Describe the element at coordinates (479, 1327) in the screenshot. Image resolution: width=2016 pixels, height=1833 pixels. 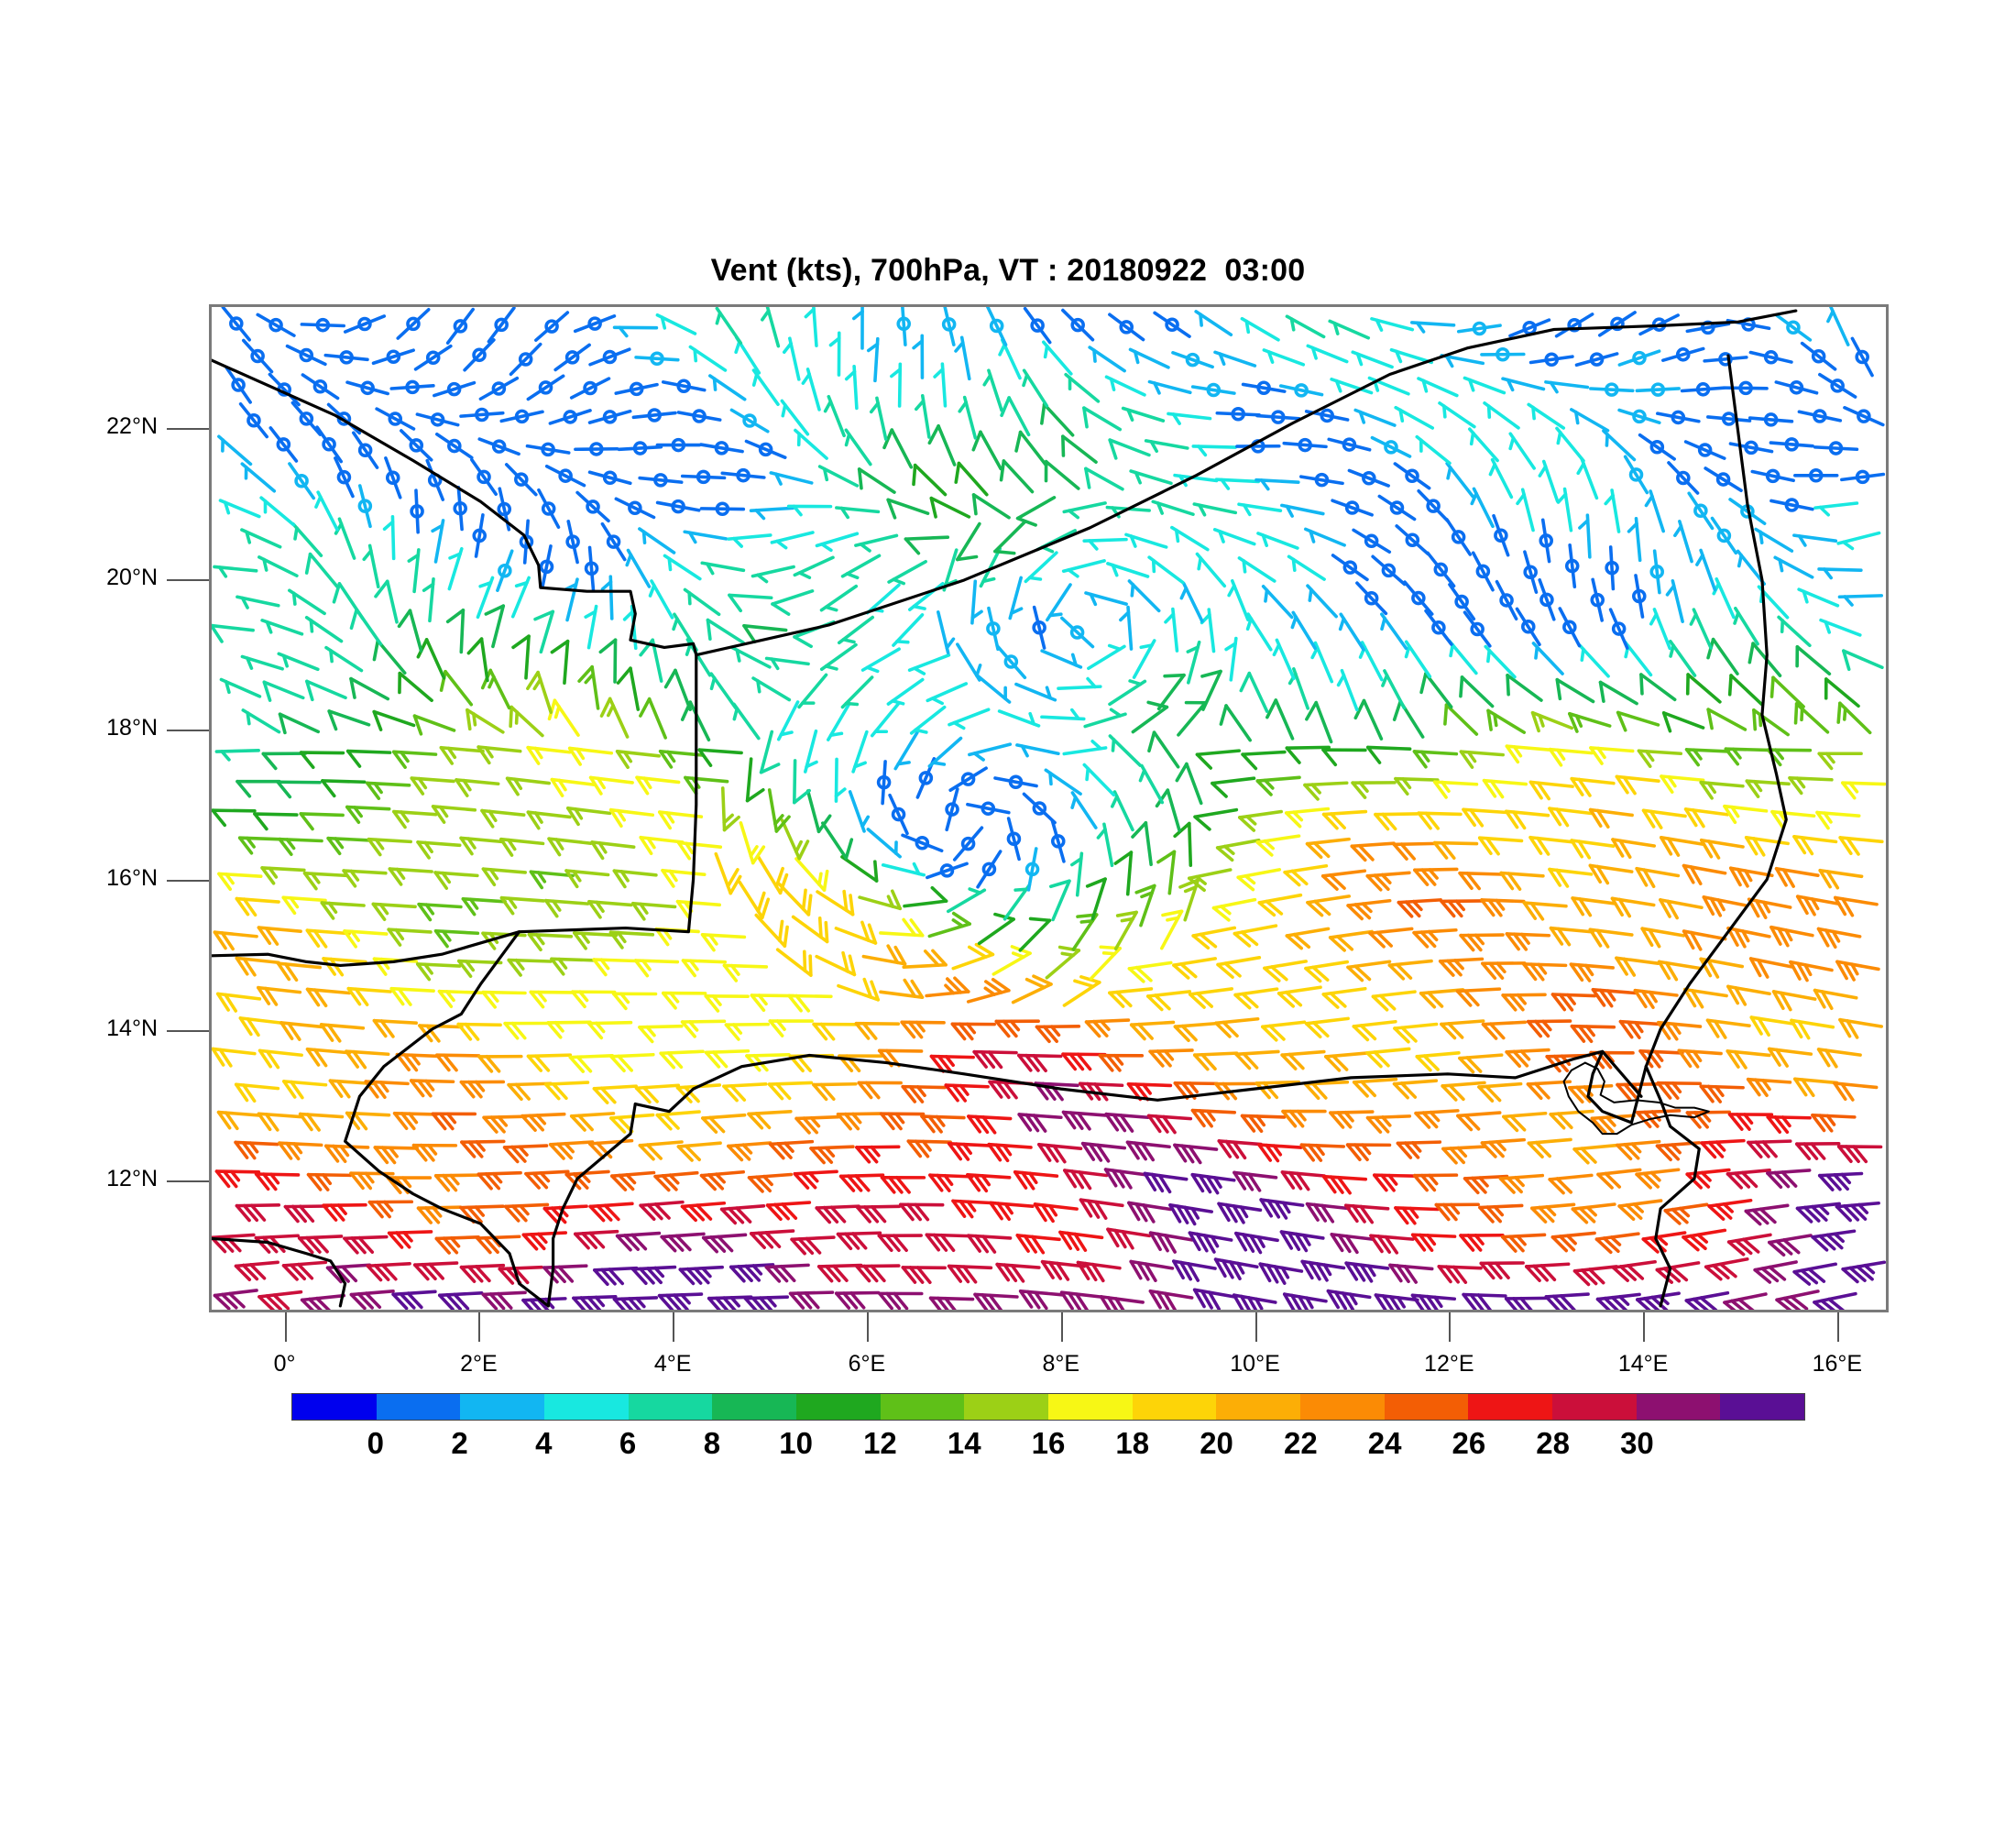
I see `x-tick-mark` at that location.